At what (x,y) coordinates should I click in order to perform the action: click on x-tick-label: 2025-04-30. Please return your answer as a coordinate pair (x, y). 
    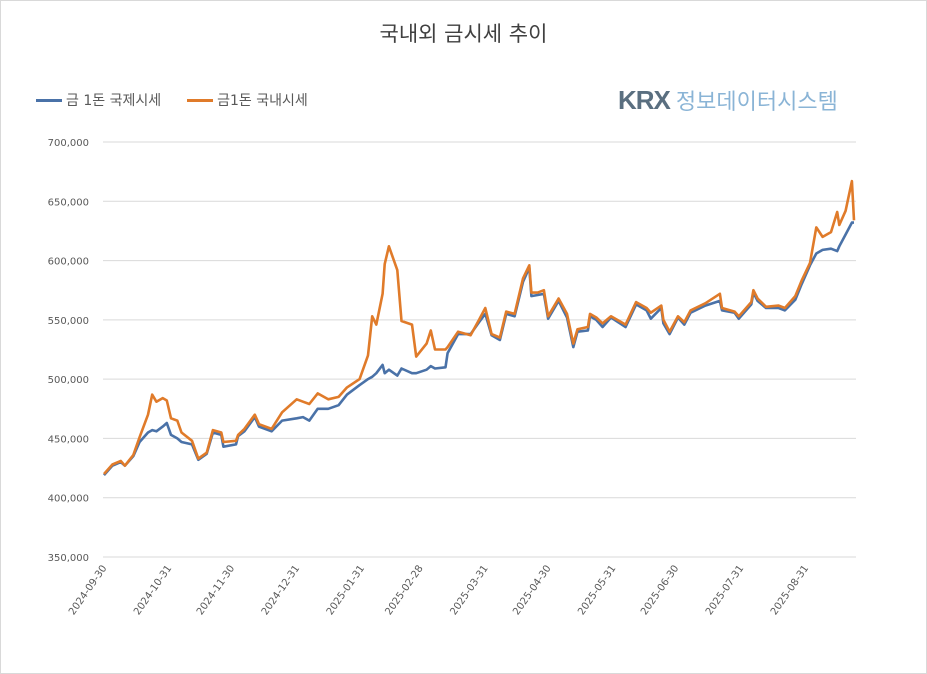
    Looking at the image, I should click on (532, 590).